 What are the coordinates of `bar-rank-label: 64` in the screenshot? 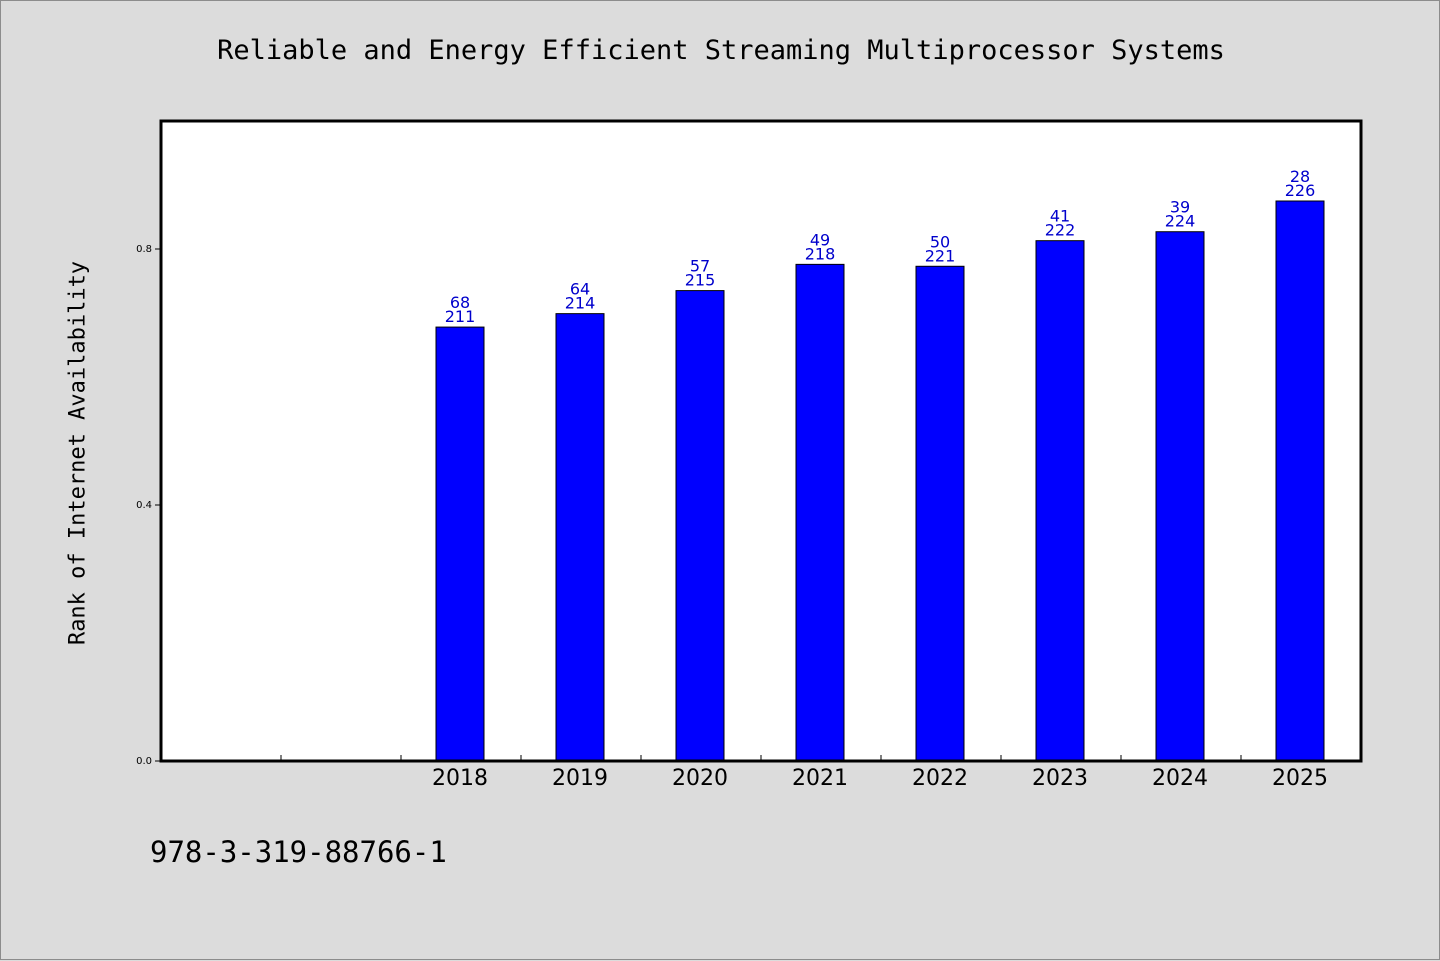 It's located at (580, 289).